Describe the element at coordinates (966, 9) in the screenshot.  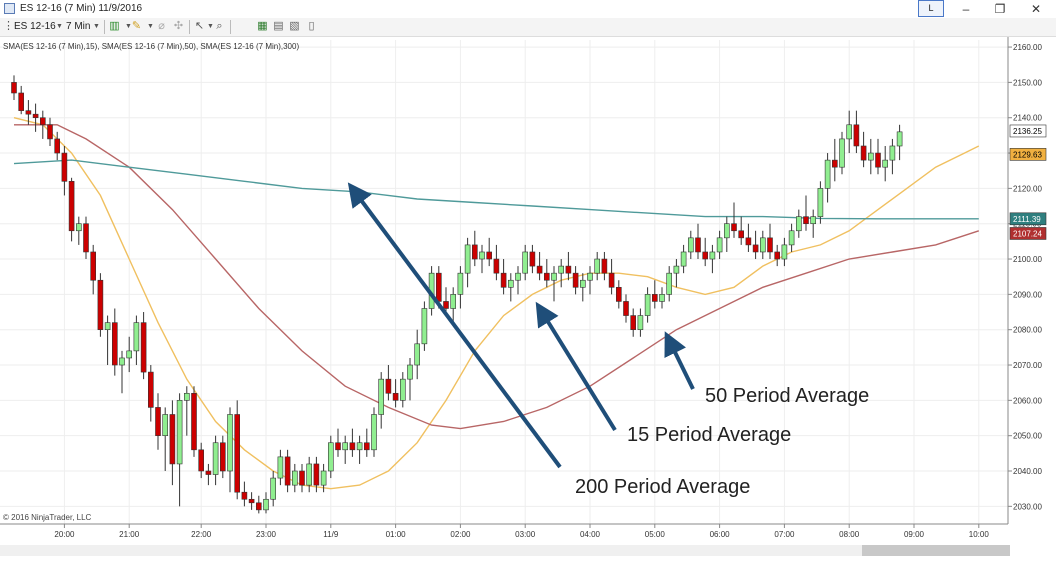
I see `minimize-icon: –` at that location.